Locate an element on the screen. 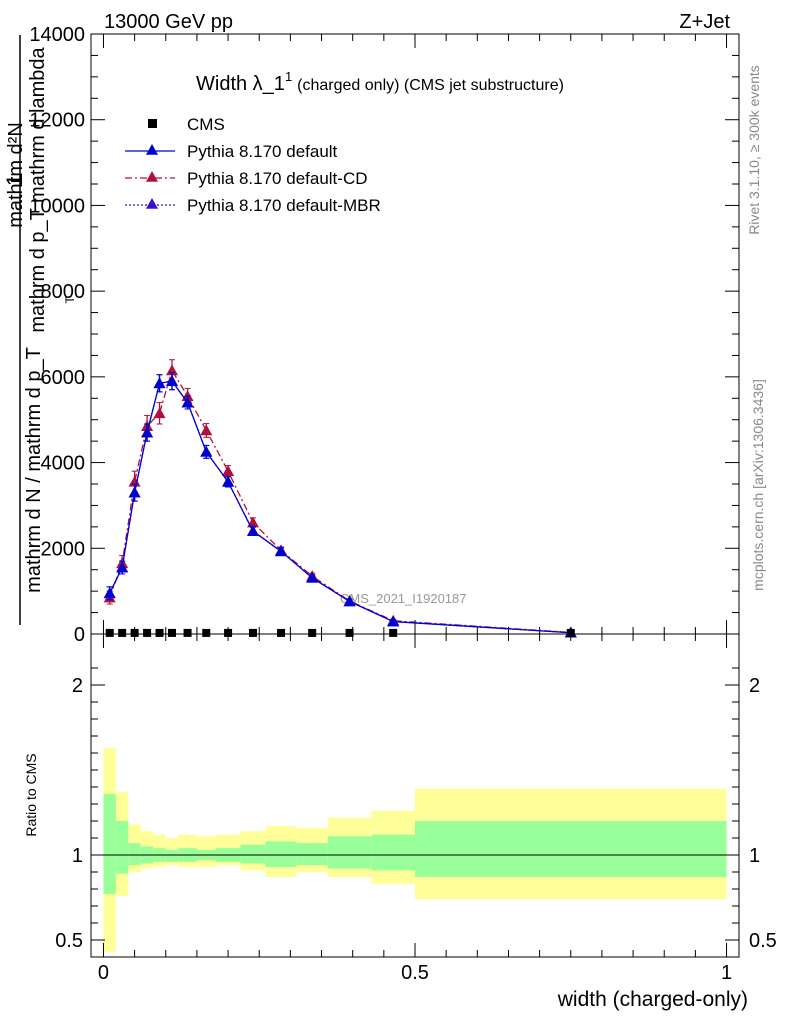  main-y-tick-label: 8000 is located at coordinates (63, 292).